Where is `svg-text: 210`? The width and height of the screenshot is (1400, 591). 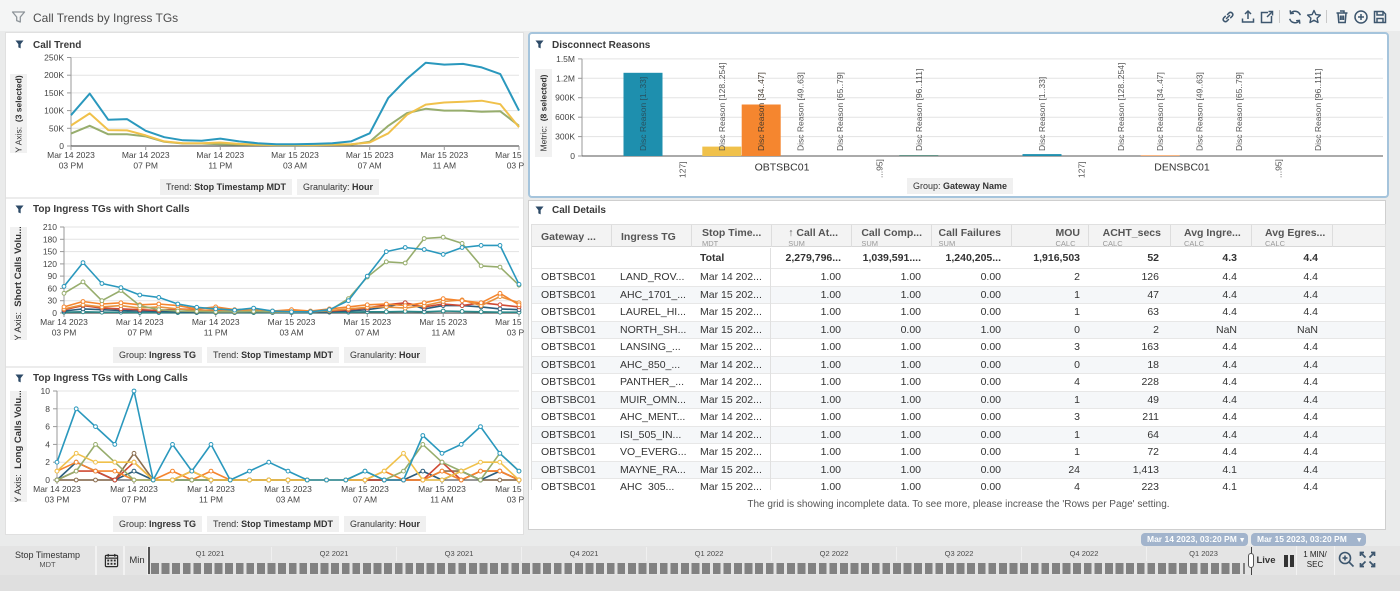 svg-text: 210 is located at coordinates (50, 227).